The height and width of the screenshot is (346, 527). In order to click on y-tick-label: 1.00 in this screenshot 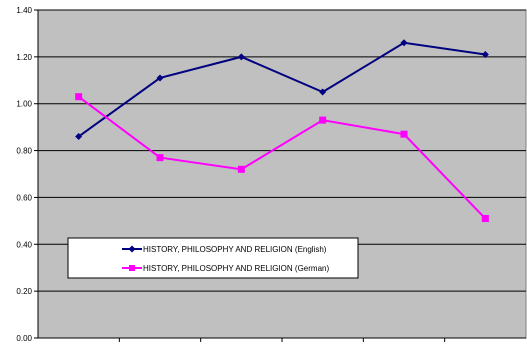, I will do `click(24, 104)`.